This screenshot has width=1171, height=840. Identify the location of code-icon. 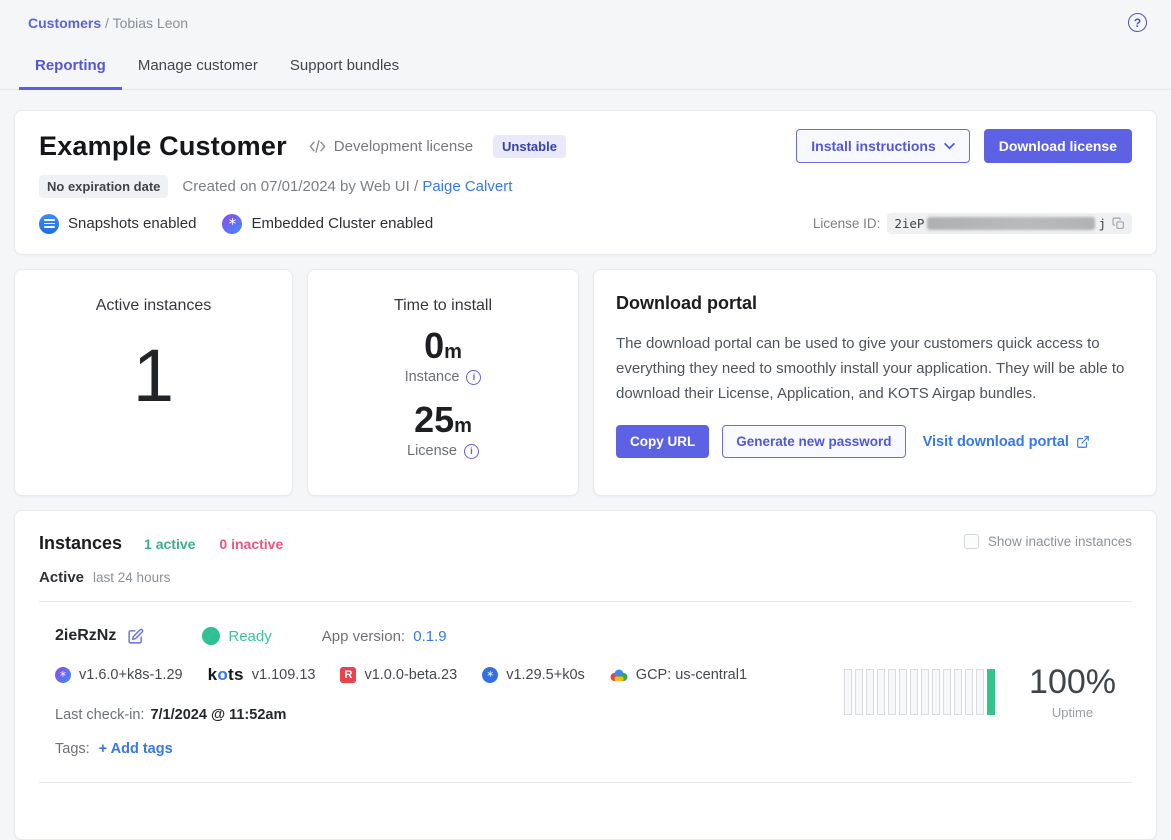
(317, 146).